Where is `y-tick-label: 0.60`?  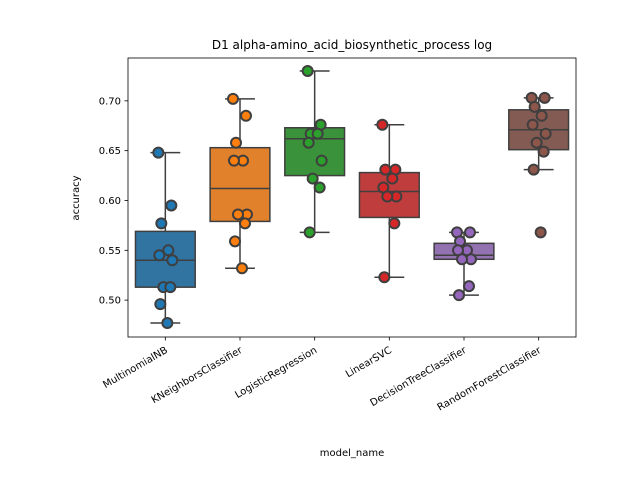
y-tick-label: 0.60 is located at coordinates (110, 201).